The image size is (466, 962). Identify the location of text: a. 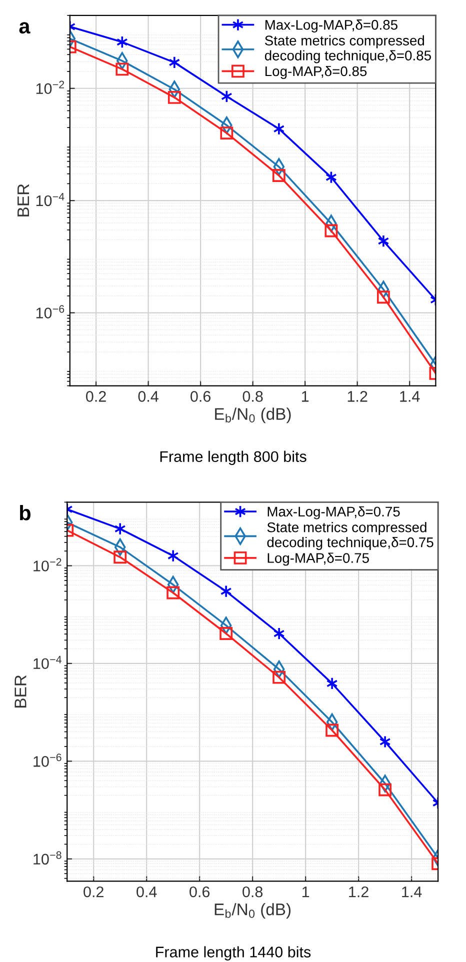
(24, 28).